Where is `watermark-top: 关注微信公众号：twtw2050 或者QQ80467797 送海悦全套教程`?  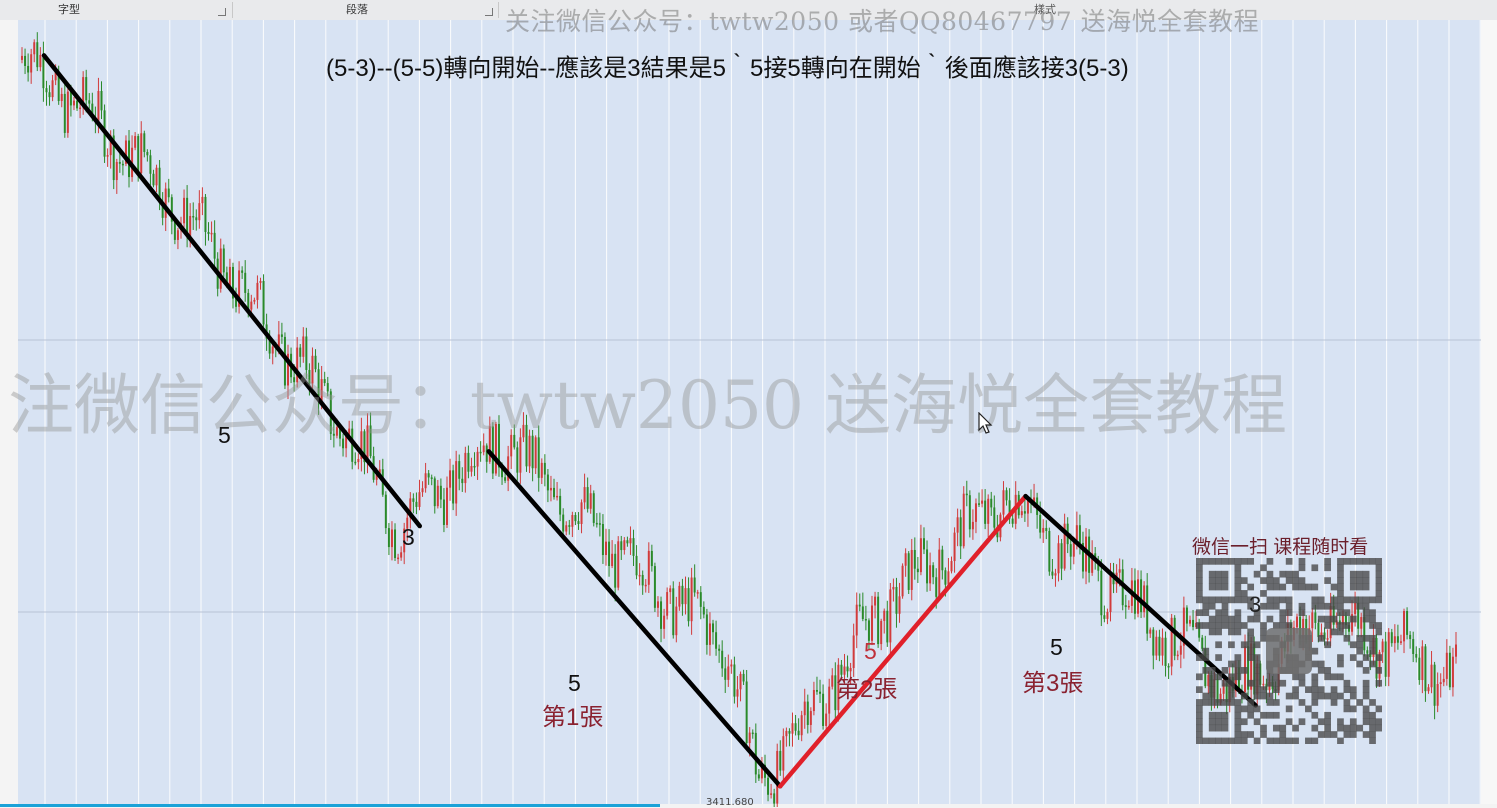
watermark-top: 关注微信公众号：twtw2050 或者QQ80467797 送海悦全套教程 is located at coordinates (882, 21).